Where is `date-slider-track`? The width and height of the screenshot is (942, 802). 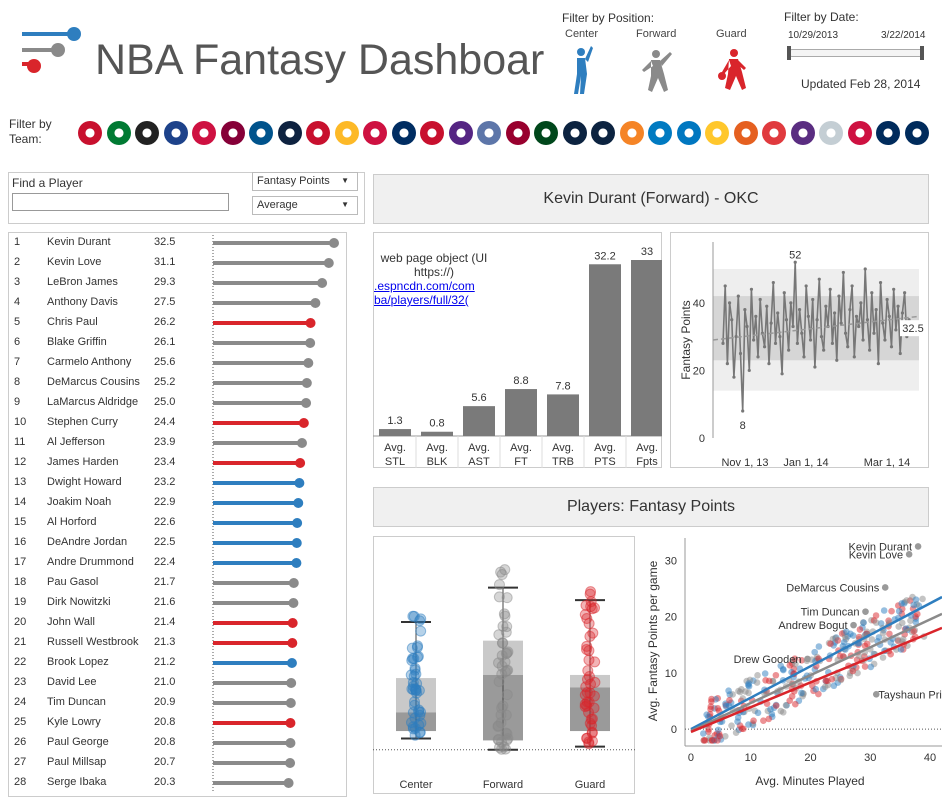
date-slider-track is located at coordinates (856, 53).